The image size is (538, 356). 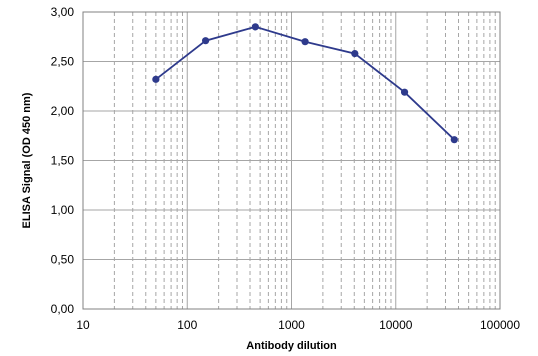 I want to click on y-tick-label: 0,50, so click(x=63, y=260).